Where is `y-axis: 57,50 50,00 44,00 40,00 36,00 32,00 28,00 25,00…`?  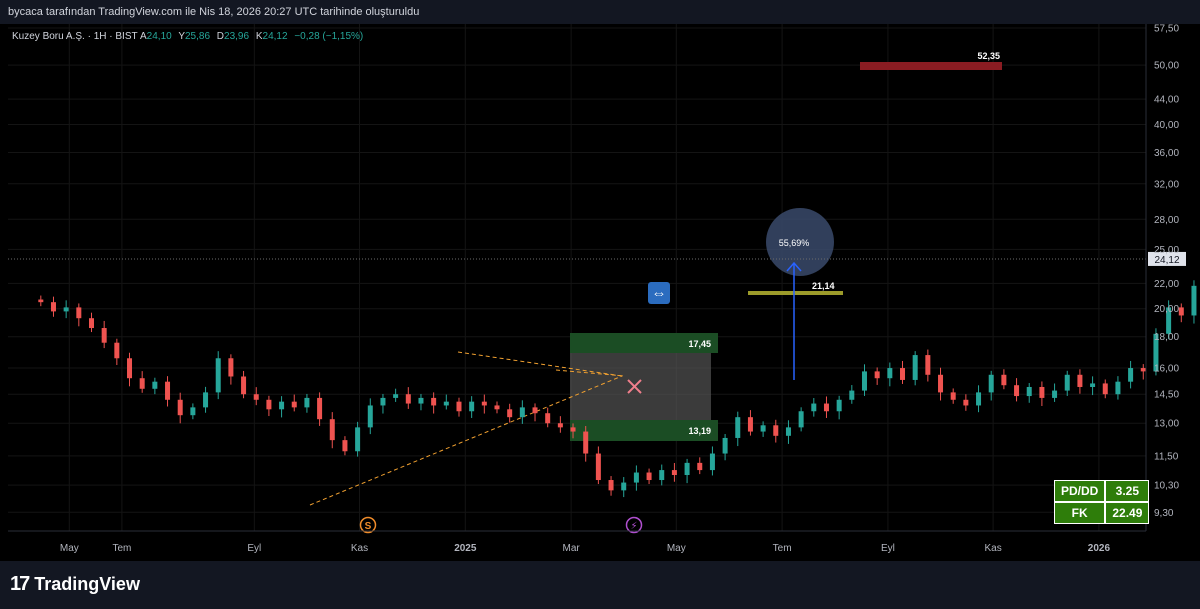 y-axis: 57,50 50,00 44,00 40,00 36,00 32,00 28,00 25,00… is located at coordinates (1162, 277).